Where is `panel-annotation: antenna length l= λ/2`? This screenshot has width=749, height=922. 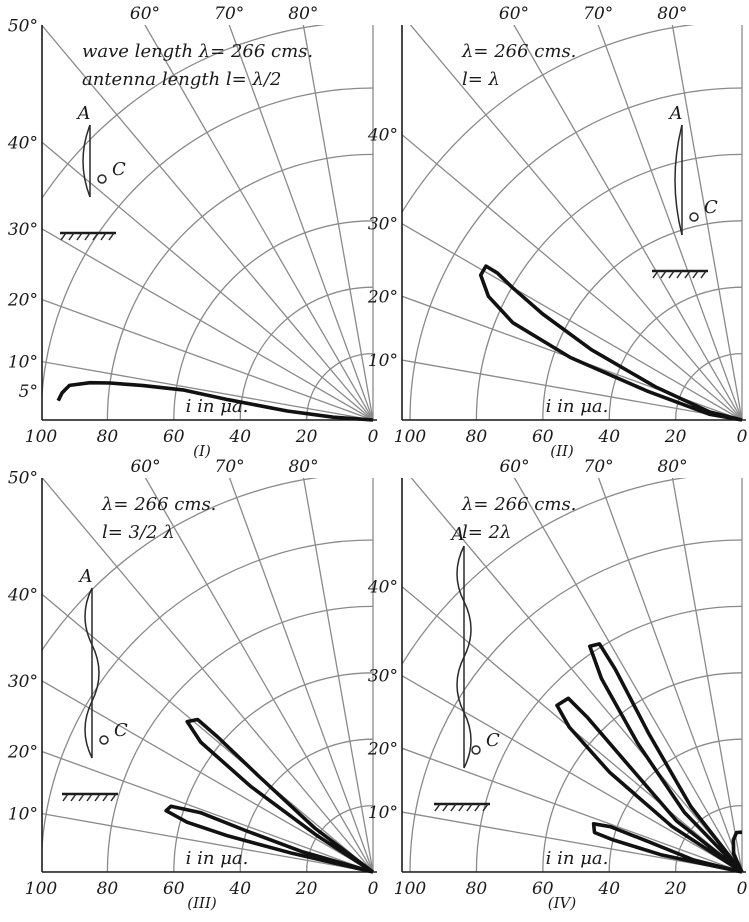 panel-annotation: antenna length l= λ/2 is located at coordinates (181, 79).